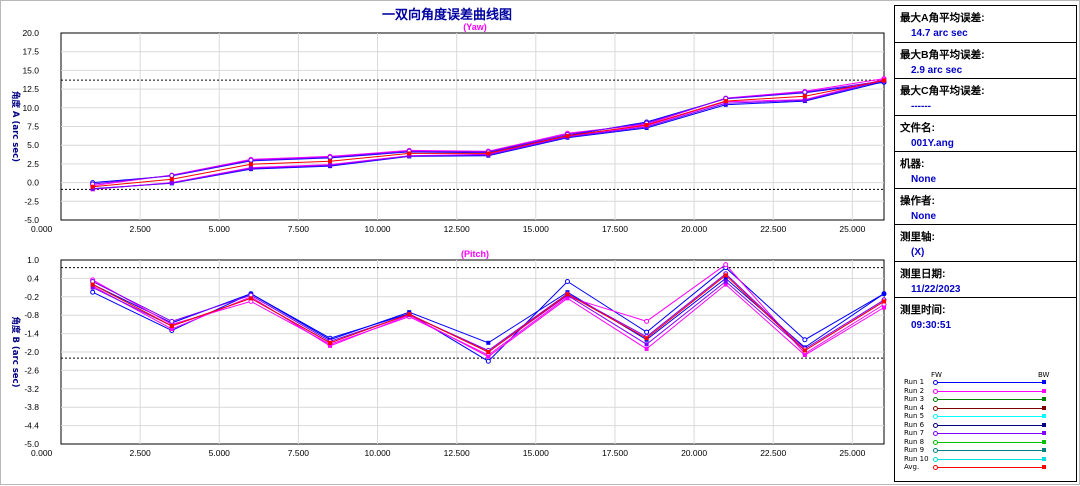 This screenshot has height=486, width=1080. What do you see at coordinates (923, 216) in the screenshot?
I see `info-value: None` at bounding box center [923, 216].